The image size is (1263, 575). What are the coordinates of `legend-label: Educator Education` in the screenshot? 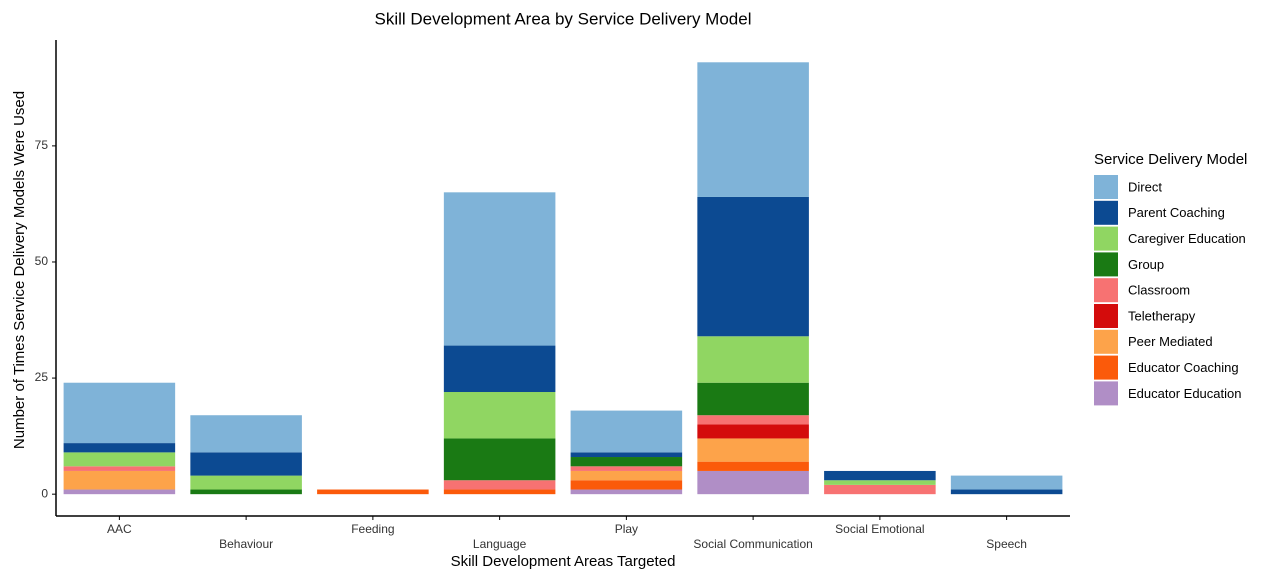 It's located at (1184, 393).